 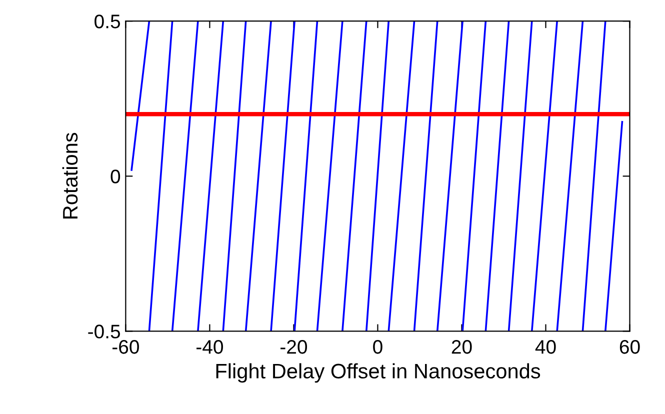 What do you see at coordinates (378, 373) in the screenshot?
I see `x-axis-title: Flight Delay Offset in Nanoseconds` at bounding box center [378, 373].